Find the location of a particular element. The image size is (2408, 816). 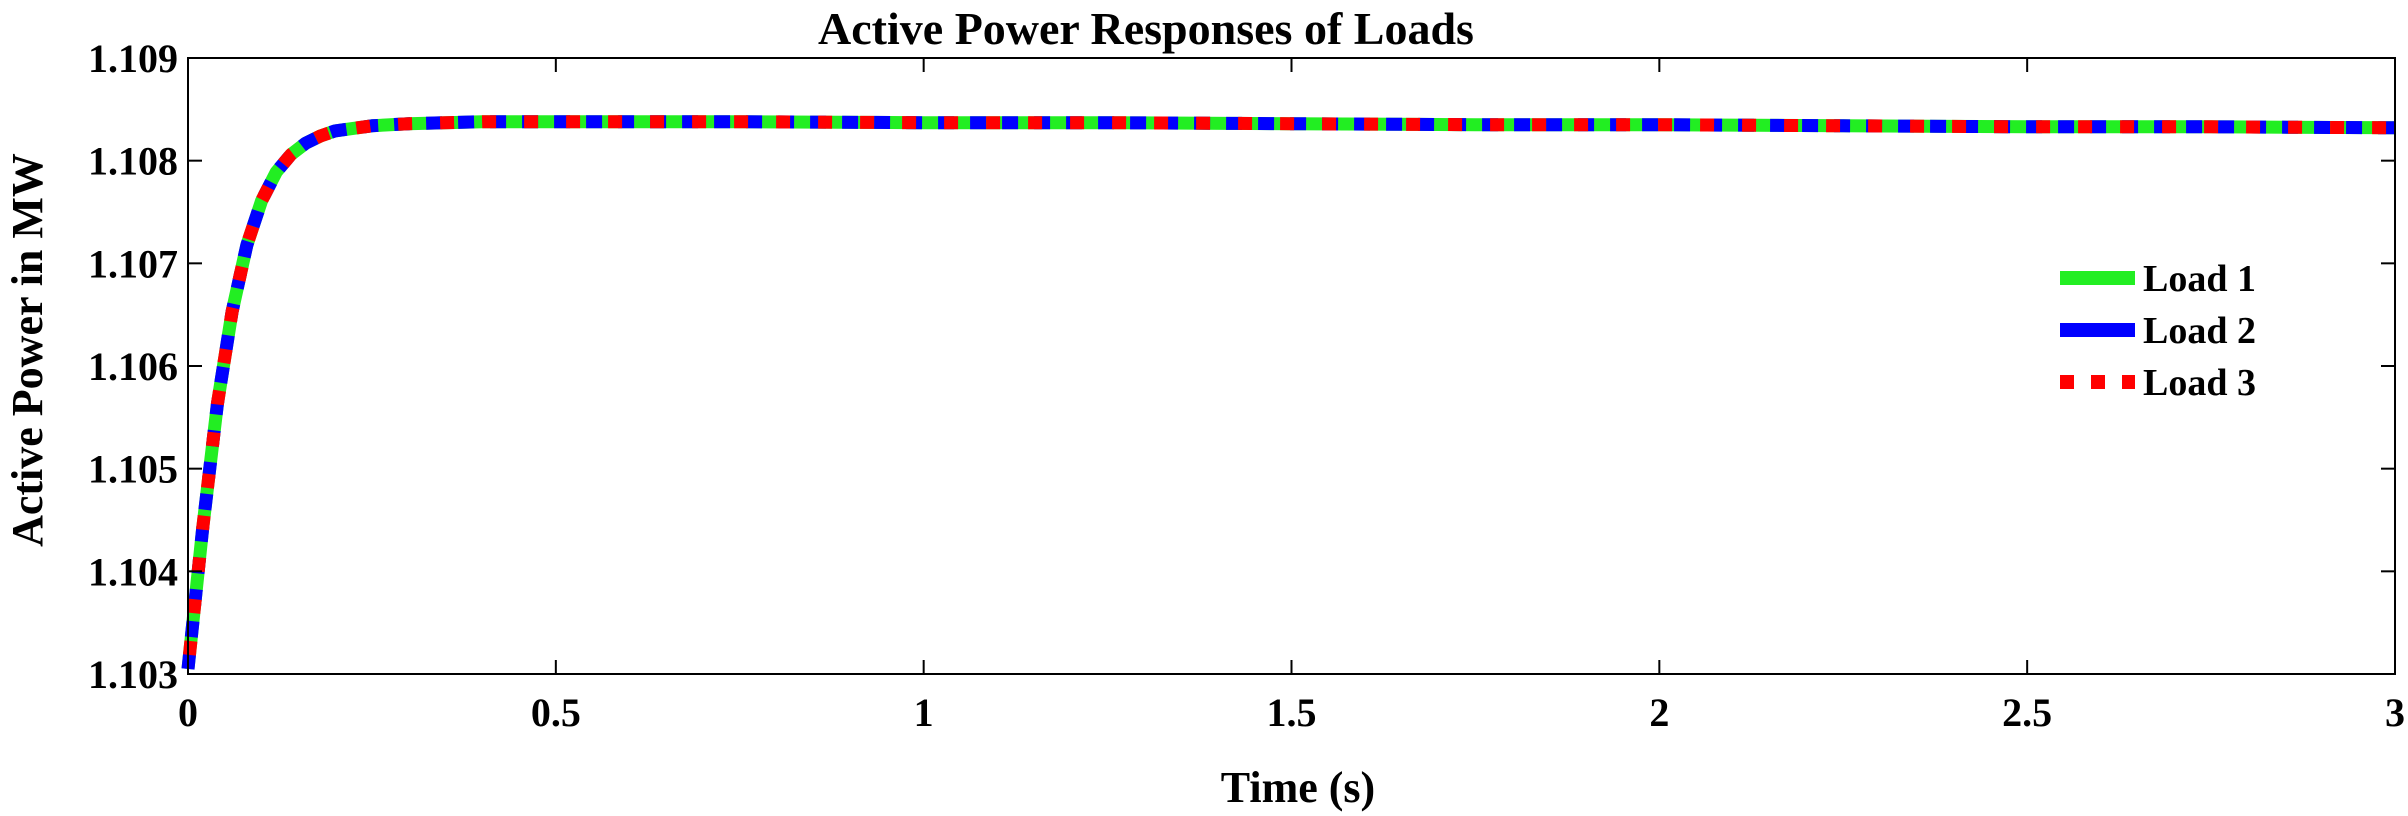

x-tick-label: 0 is located at coordinates (188, 712).